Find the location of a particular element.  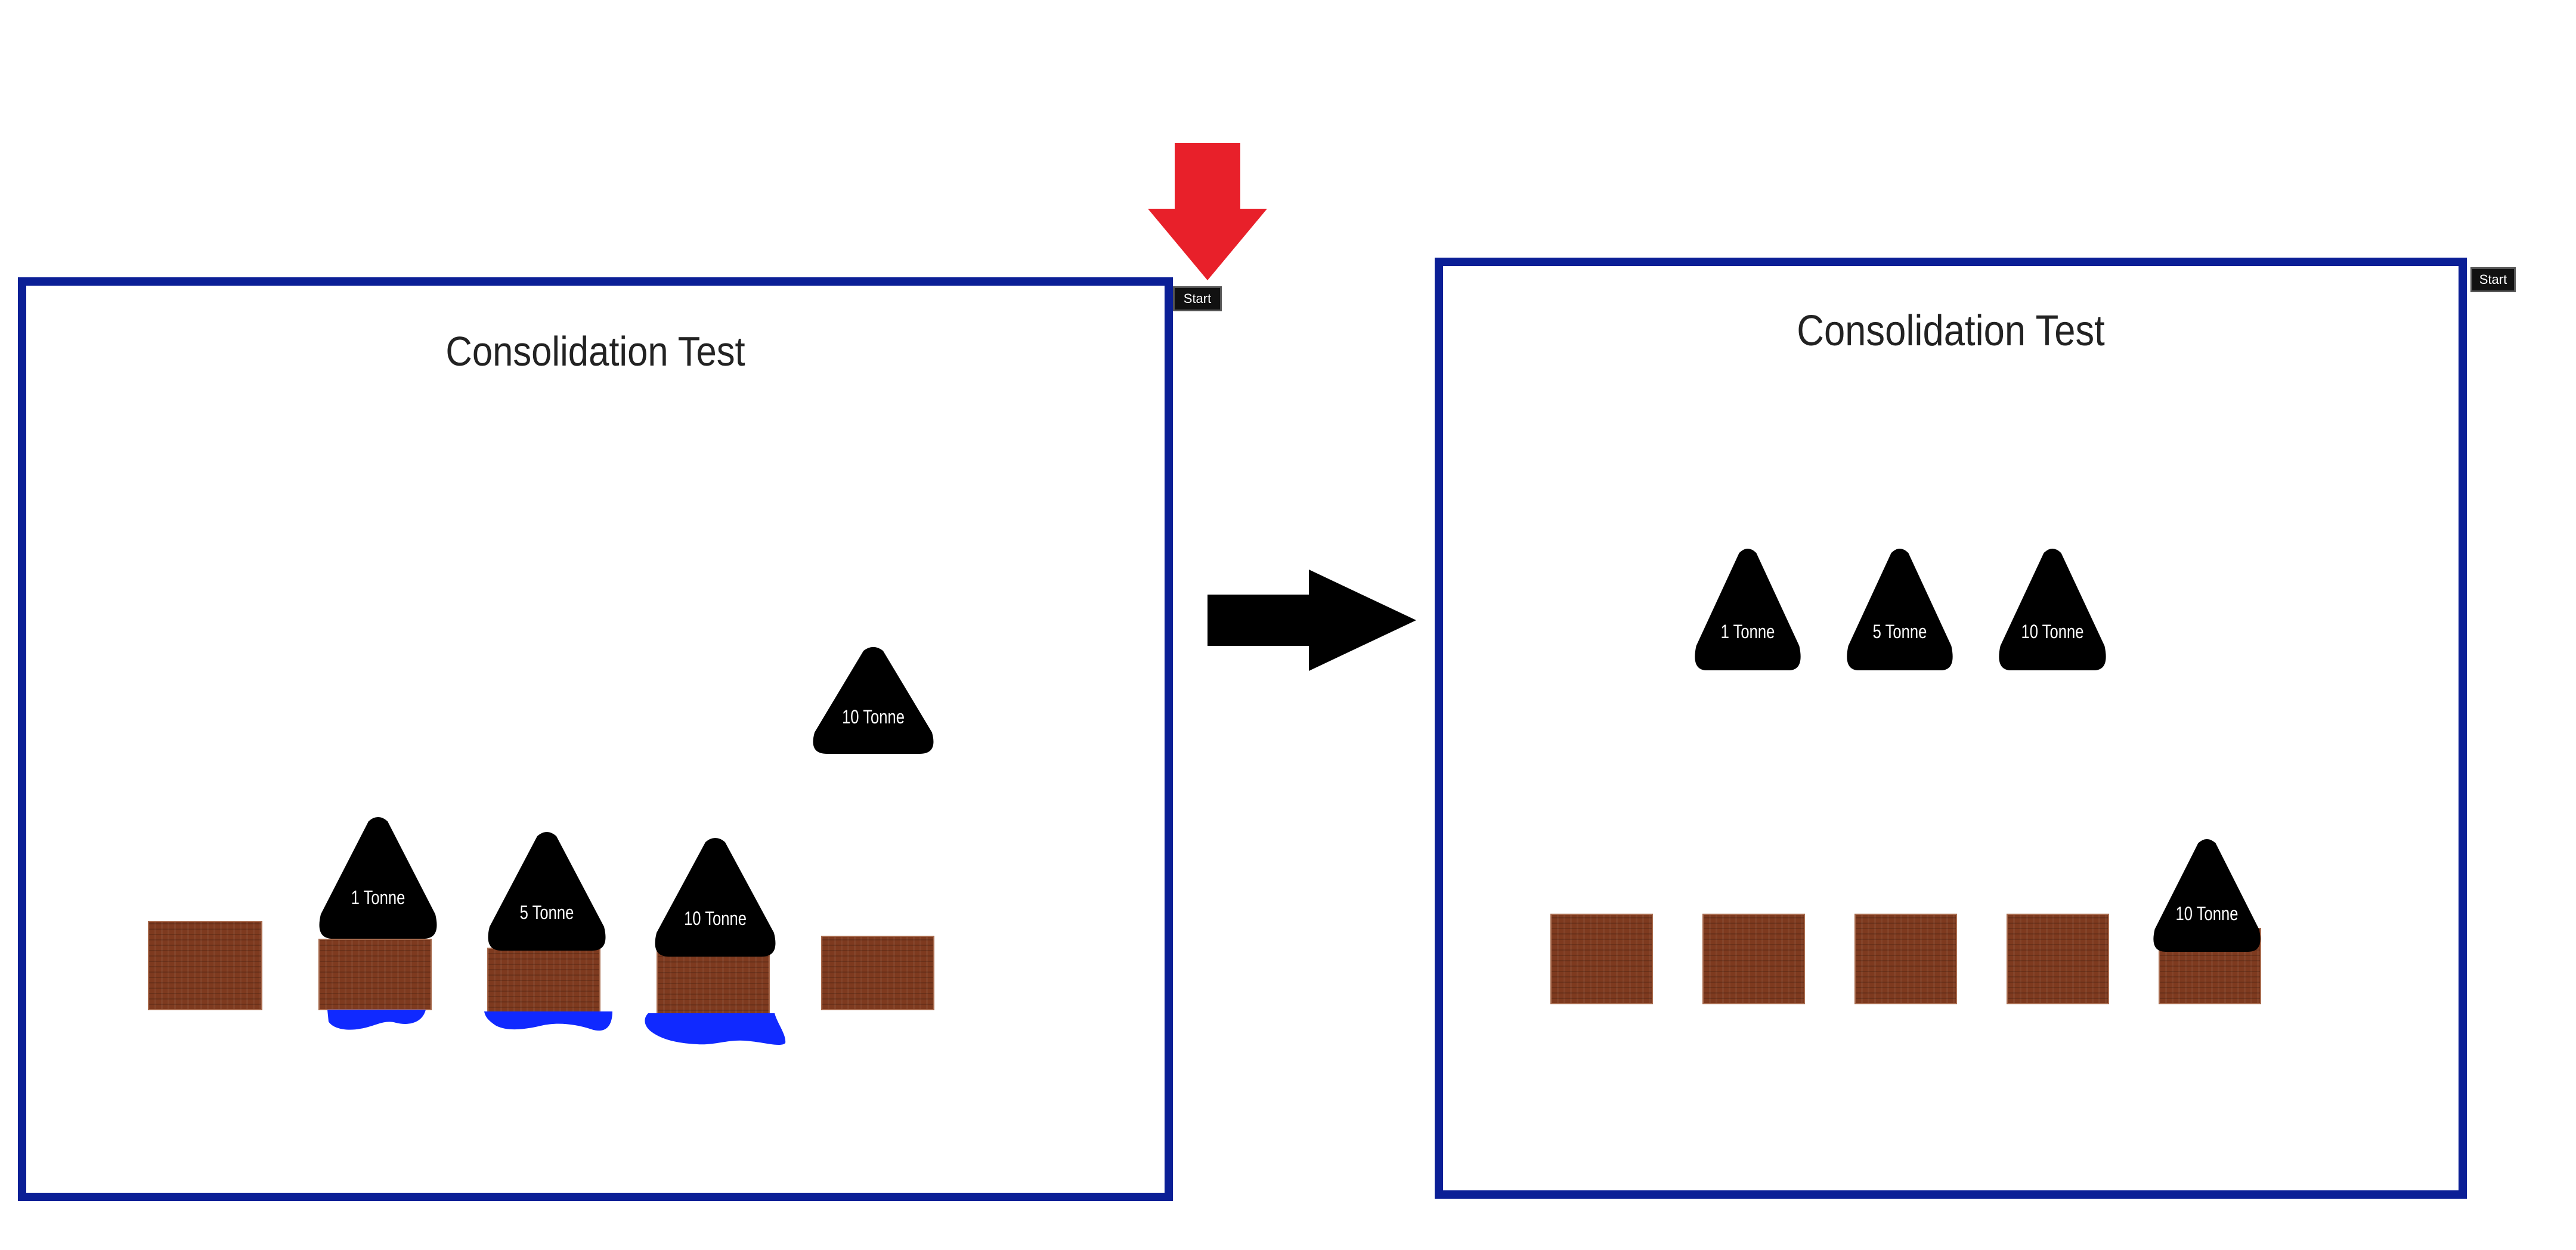

arrow-right-icon is located at coordinates (1312, 621).